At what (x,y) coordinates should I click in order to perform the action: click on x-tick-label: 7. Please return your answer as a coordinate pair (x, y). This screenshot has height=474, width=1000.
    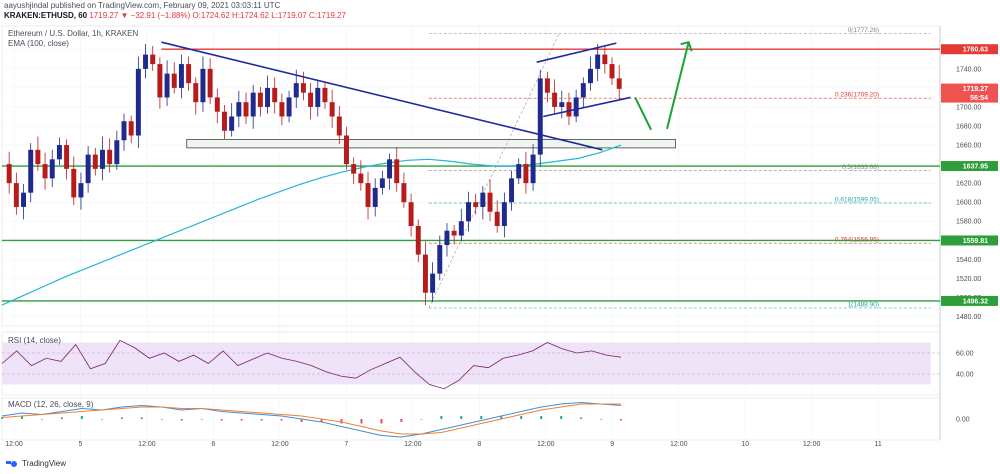
    Looking at the image, I should click on (346, 444).